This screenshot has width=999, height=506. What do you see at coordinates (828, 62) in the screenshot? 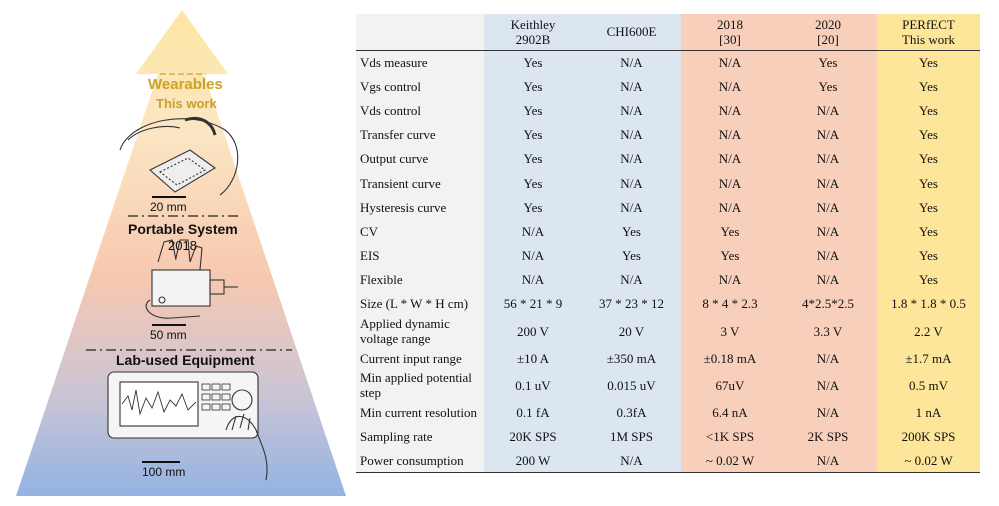
I see `cell-2020: Yes` at bounding box center [828, 62].